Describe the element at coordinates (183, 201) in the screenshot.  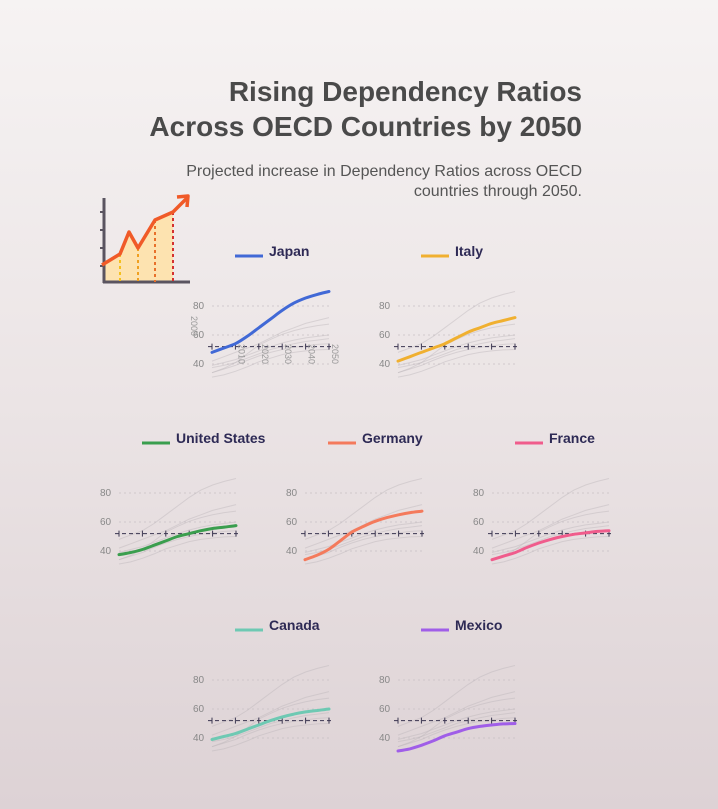
I see `icon-arrow-head` at that location.